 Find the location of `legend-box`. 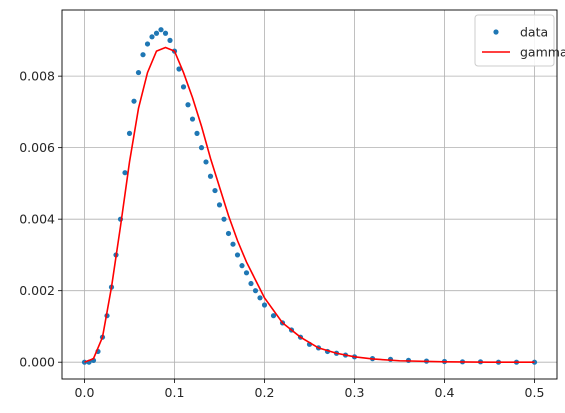

legend-box is located at coordinates (514, 40).